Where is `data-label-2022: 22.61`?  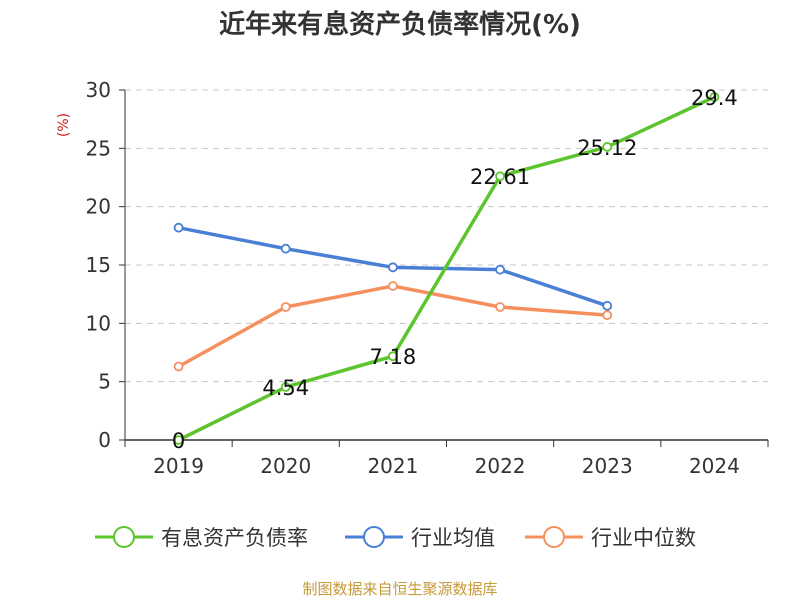 data-label-2022: 22.61 is located at coordinates (500, 177).